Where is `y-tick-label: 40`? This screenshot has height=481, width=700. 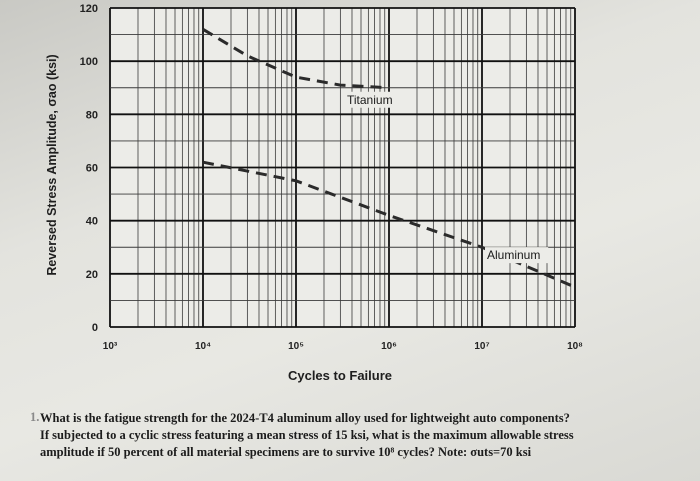
y-tick-label: 40 is located at coordinates (92, 222).